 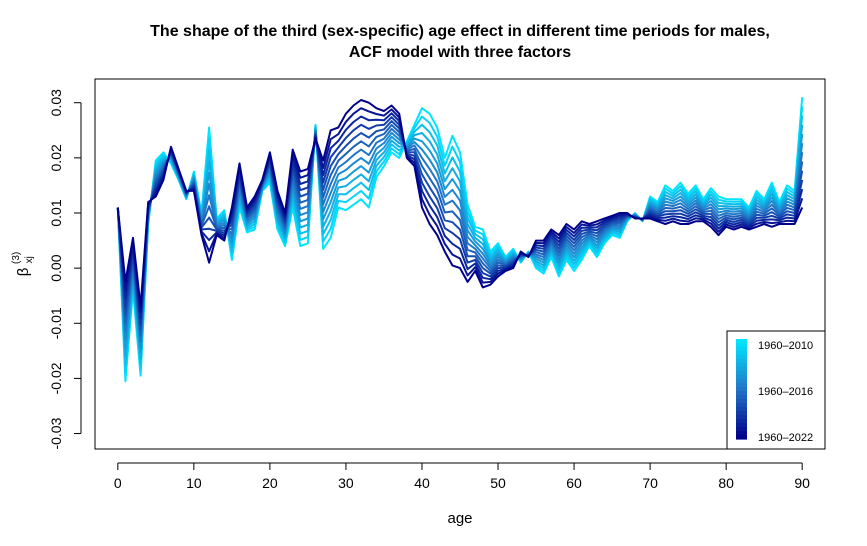 I want to click on x-axis: 0 10 20 30 40 50 60 70 80 90, so click(x=462, y=476).